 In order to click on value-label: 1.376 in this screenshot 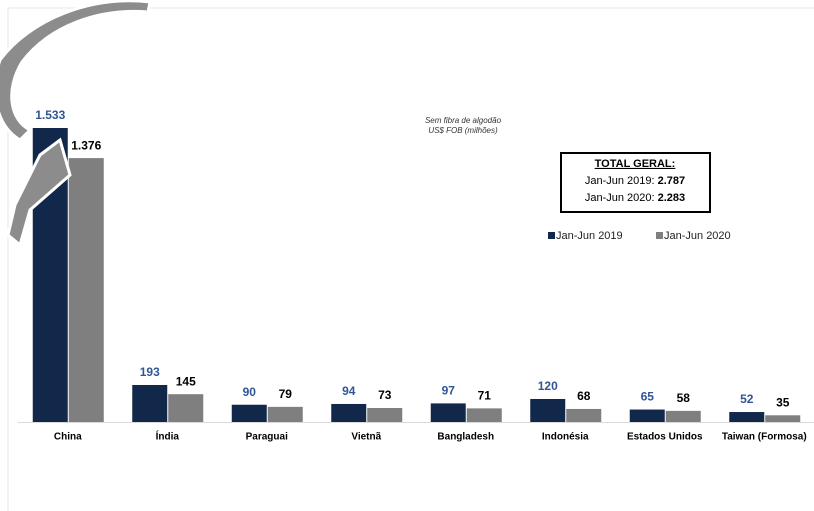, I will do `click(86, 145)`.